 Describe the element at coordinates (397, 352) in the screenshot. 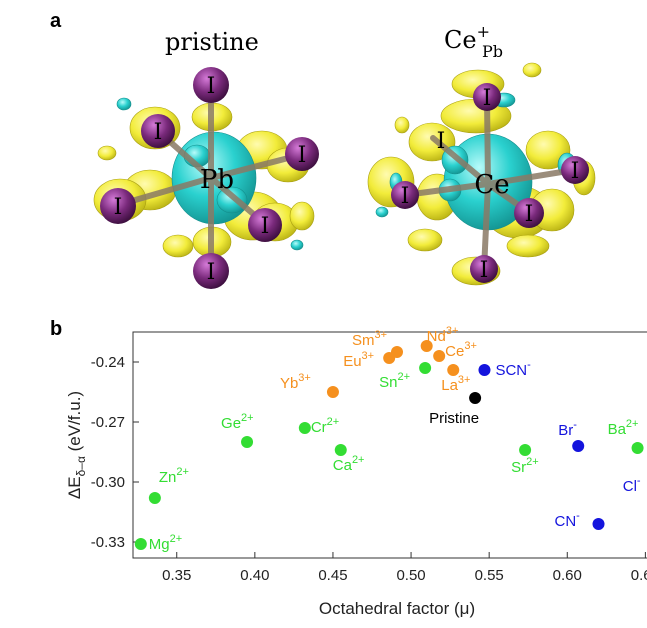

I see `point-sm` at that location.